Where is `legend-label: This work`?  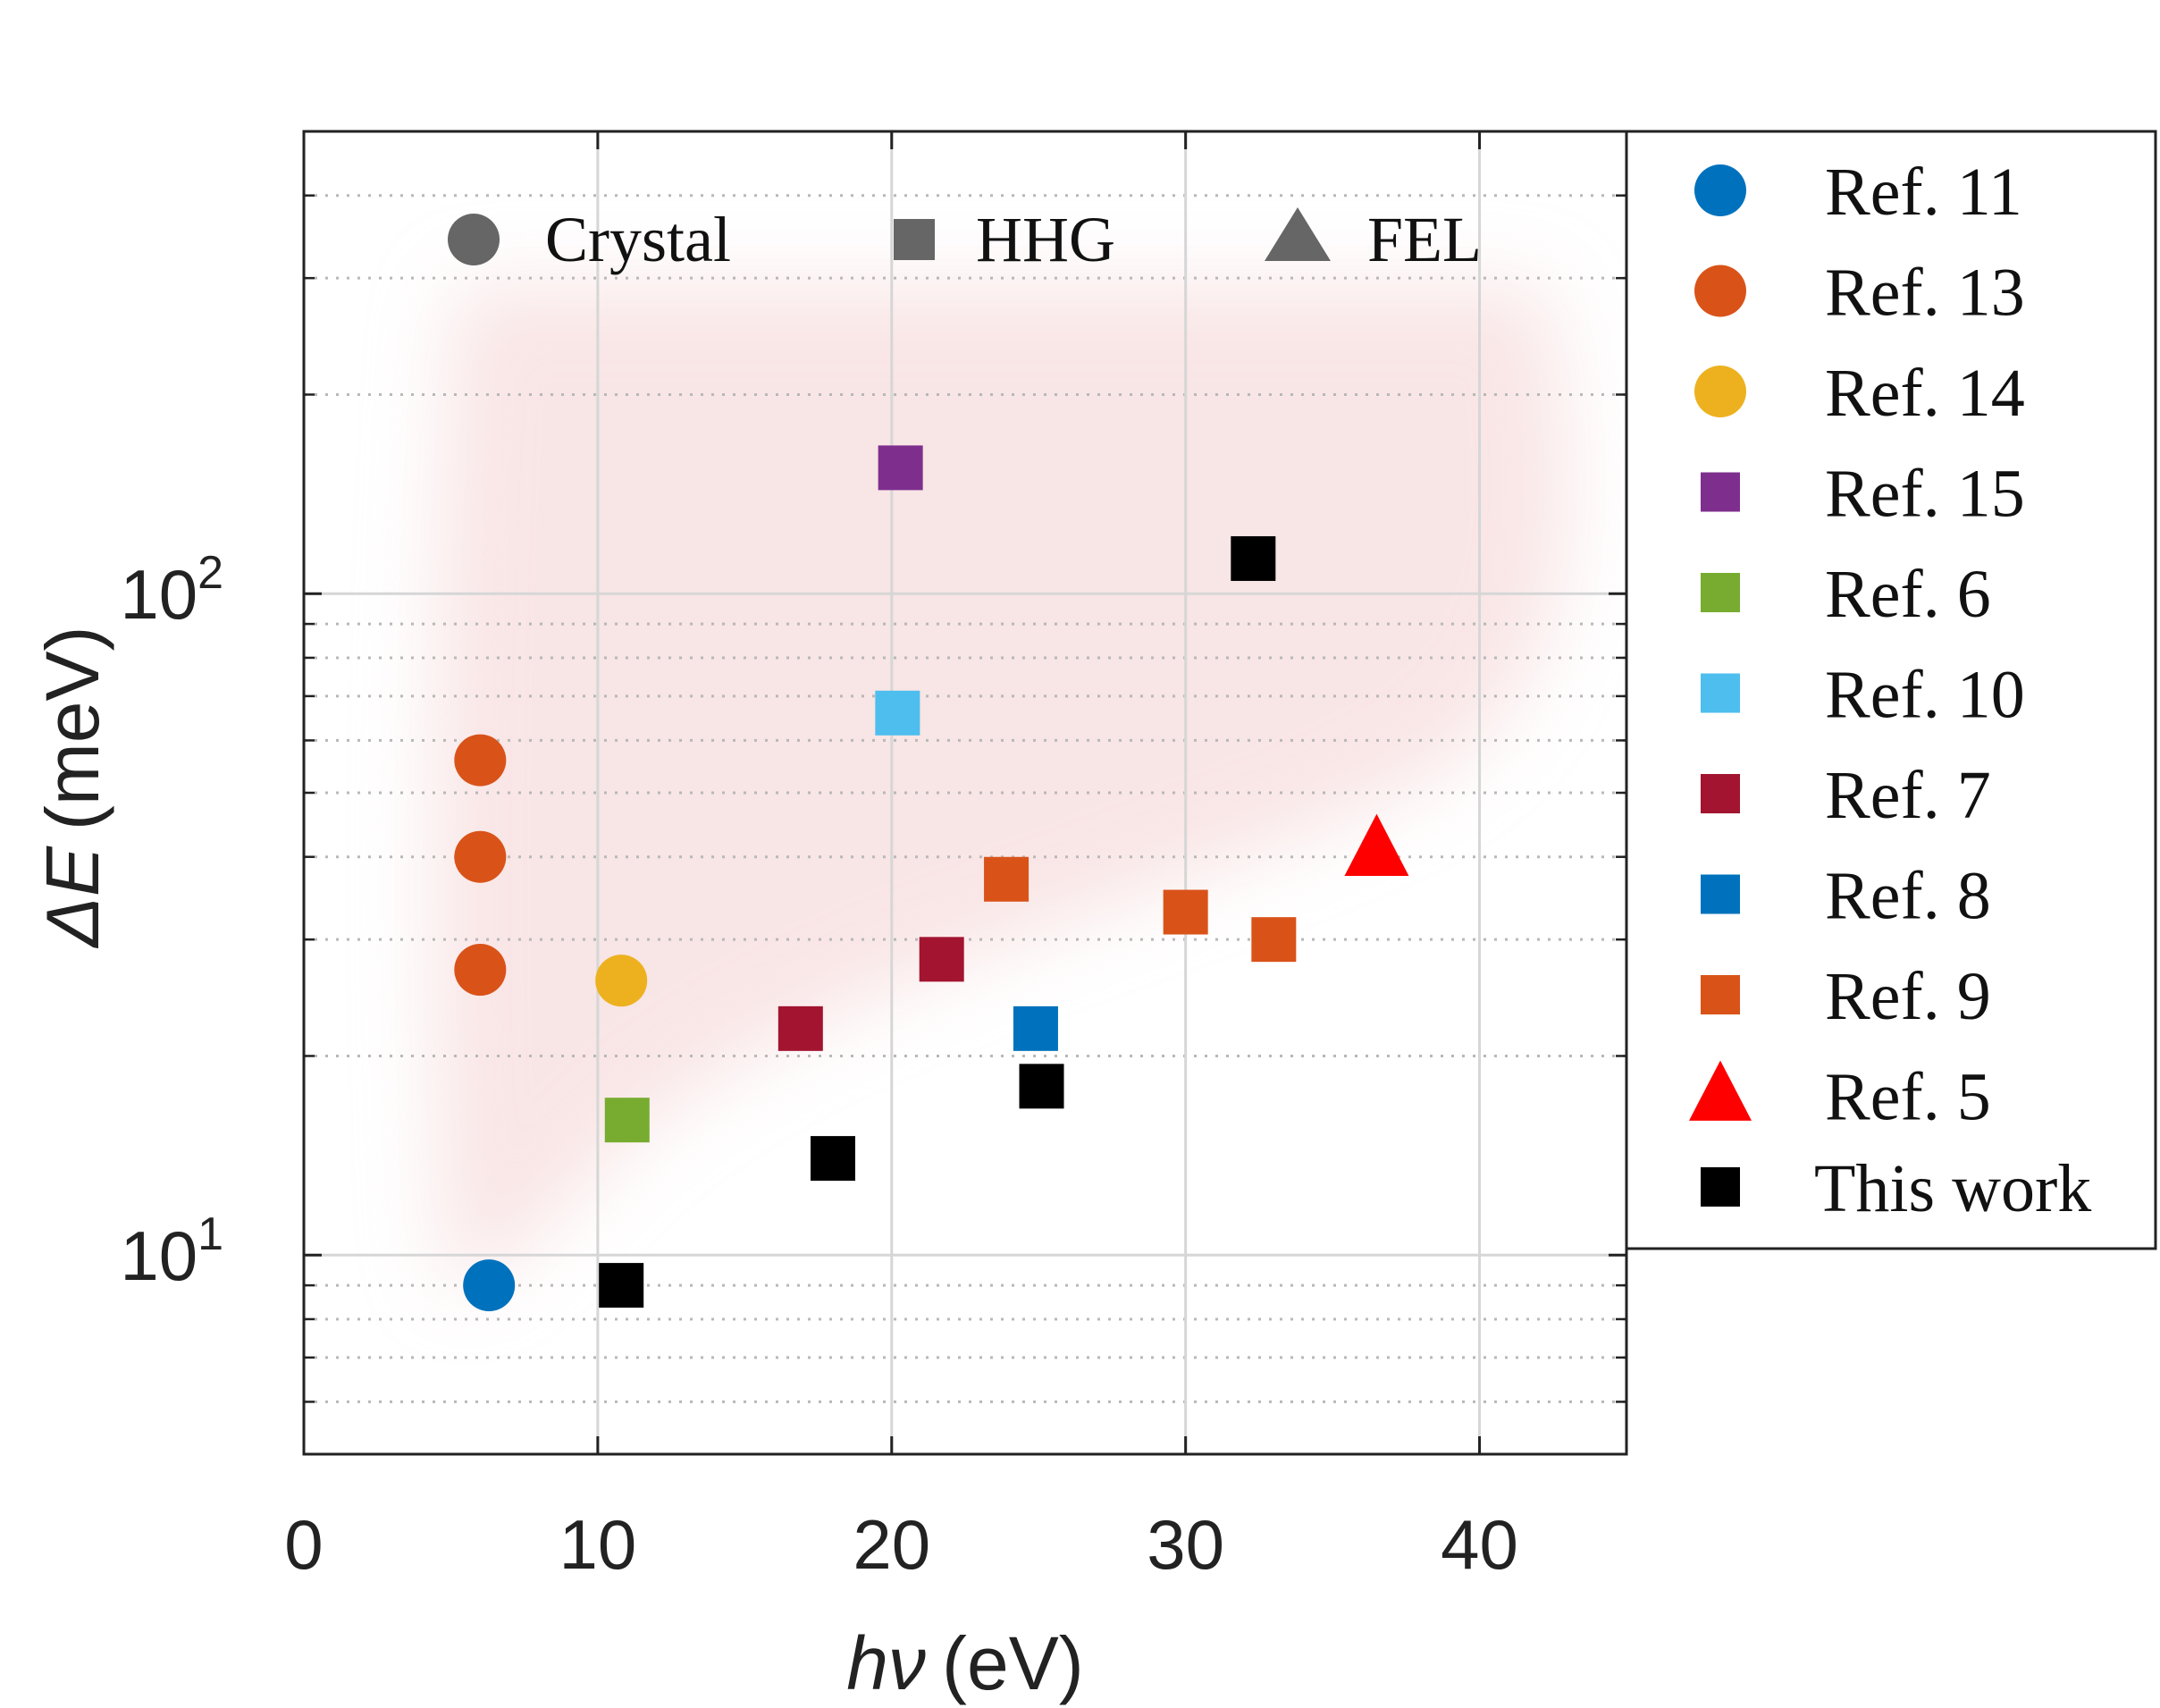
legend-label: This work is located at coordinates (1952, 1188).